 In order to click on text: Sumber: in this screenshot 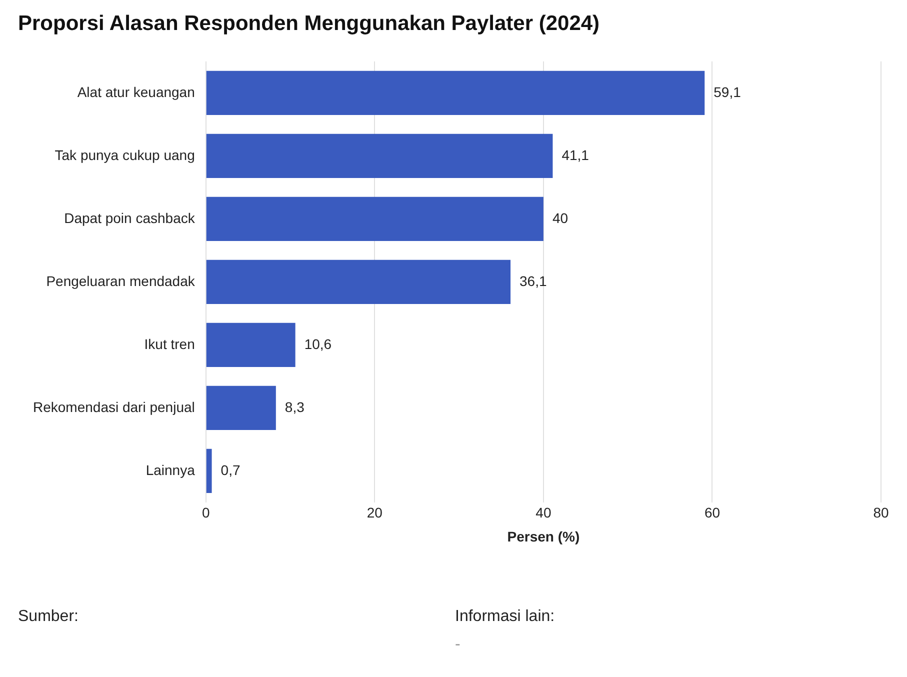, I will do `click(48, 617)`.